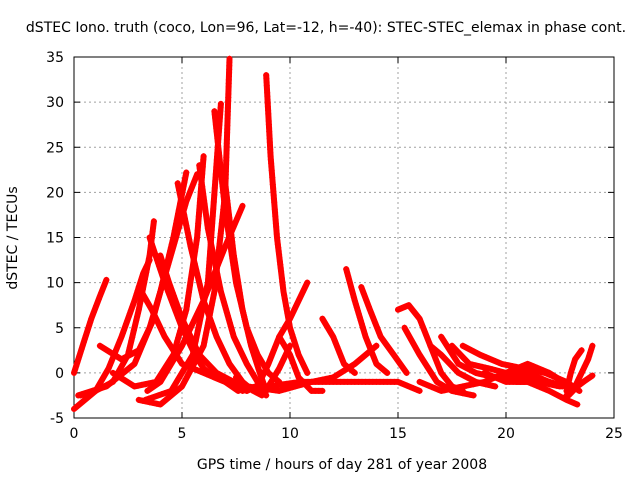 The width and height of the screenshot is (640, 480). Describe the element at coordinates (57, 419) in the screenshot. I see `y-tick-label: -5` at that location.